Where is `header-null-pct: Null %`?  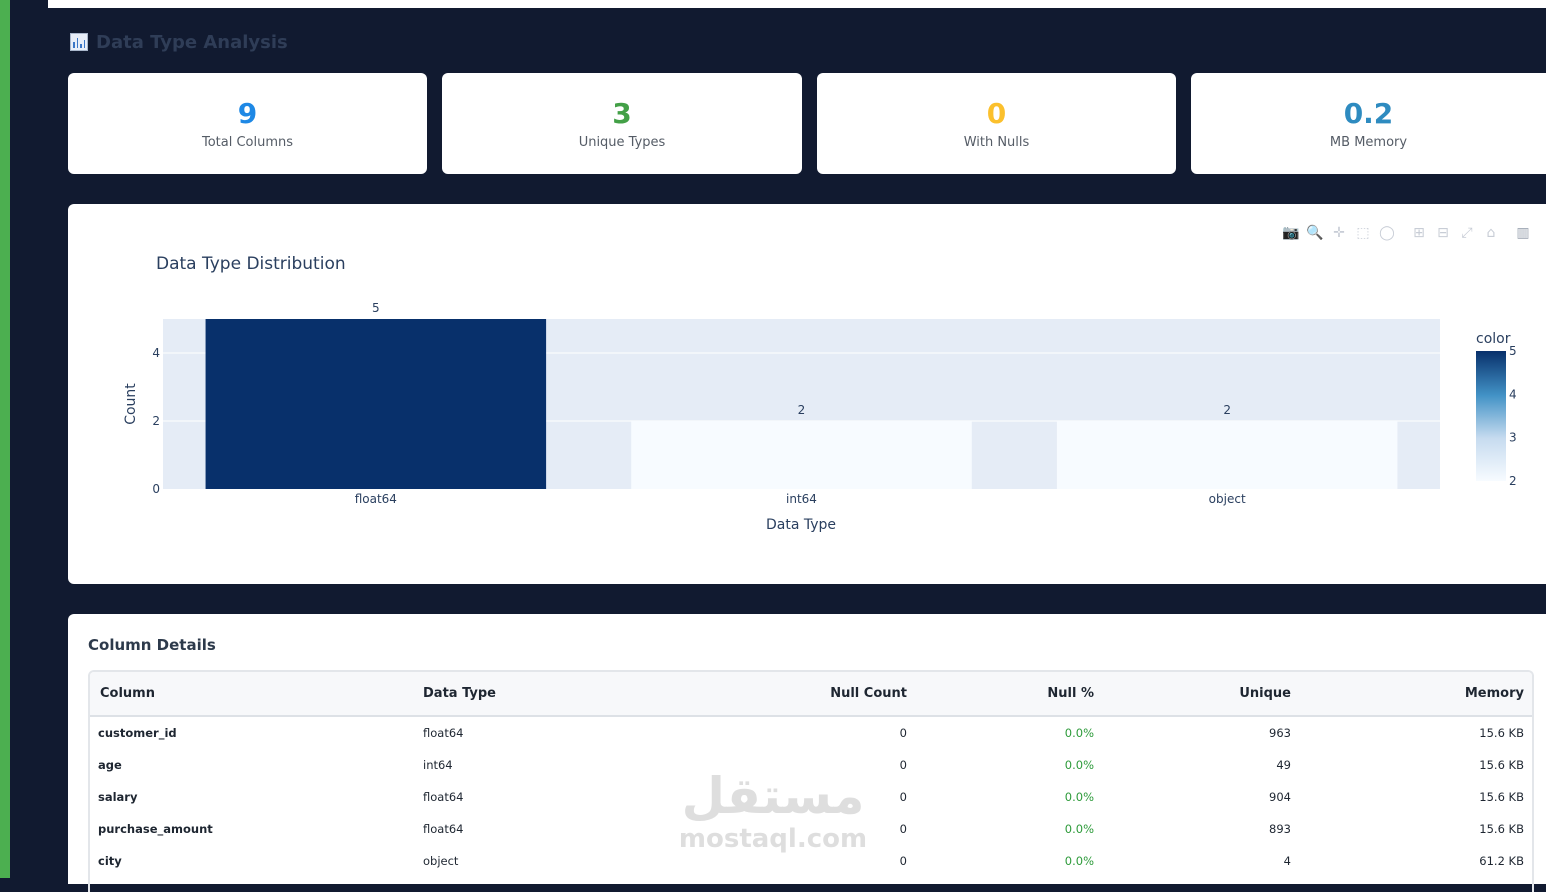
header-null-pct: Null % is located at coordinates (1070, 693).